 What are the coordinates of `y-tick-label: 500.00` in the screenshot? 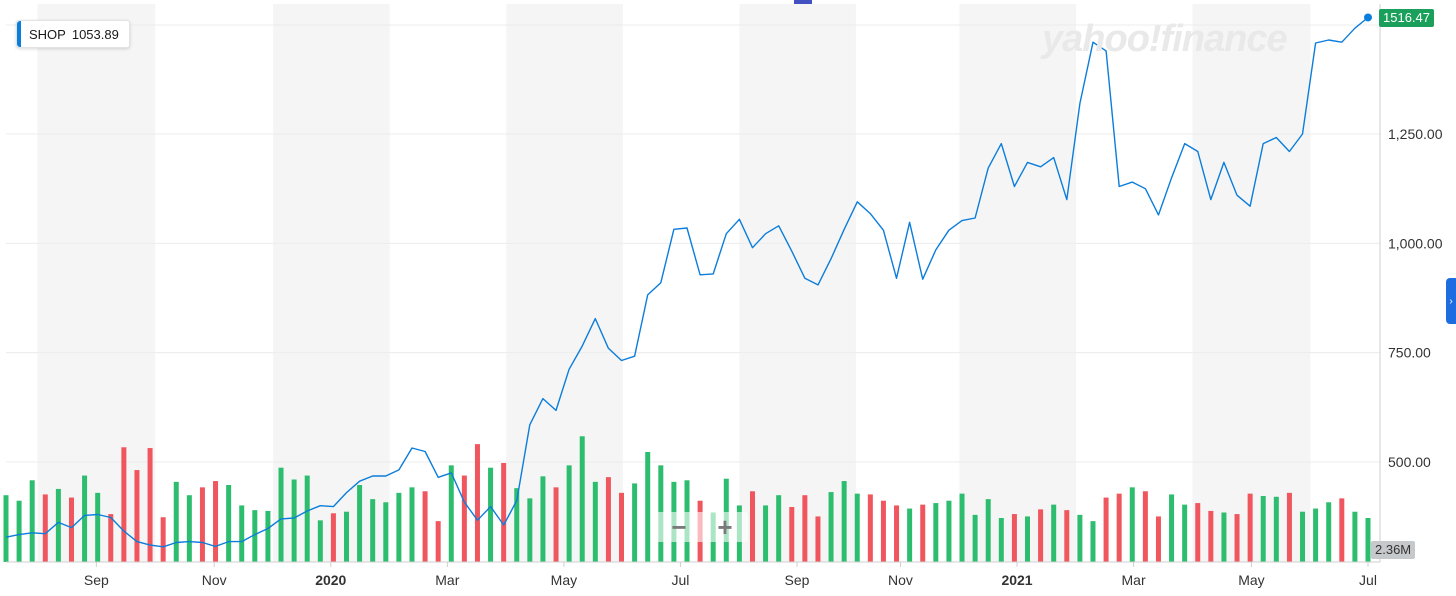 It's located at (1409, 462).